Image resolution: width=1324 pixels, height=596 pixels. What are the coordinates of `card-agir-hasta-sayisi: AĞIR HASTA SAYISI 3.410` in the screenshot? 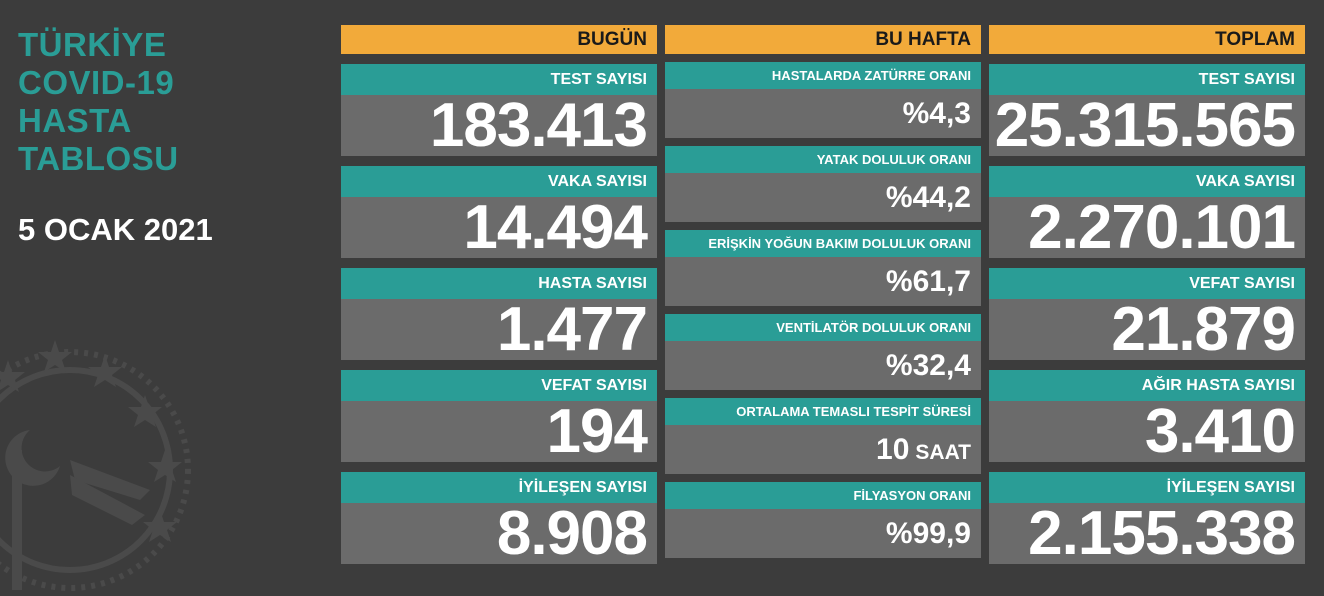 It's located at (1147, 416).